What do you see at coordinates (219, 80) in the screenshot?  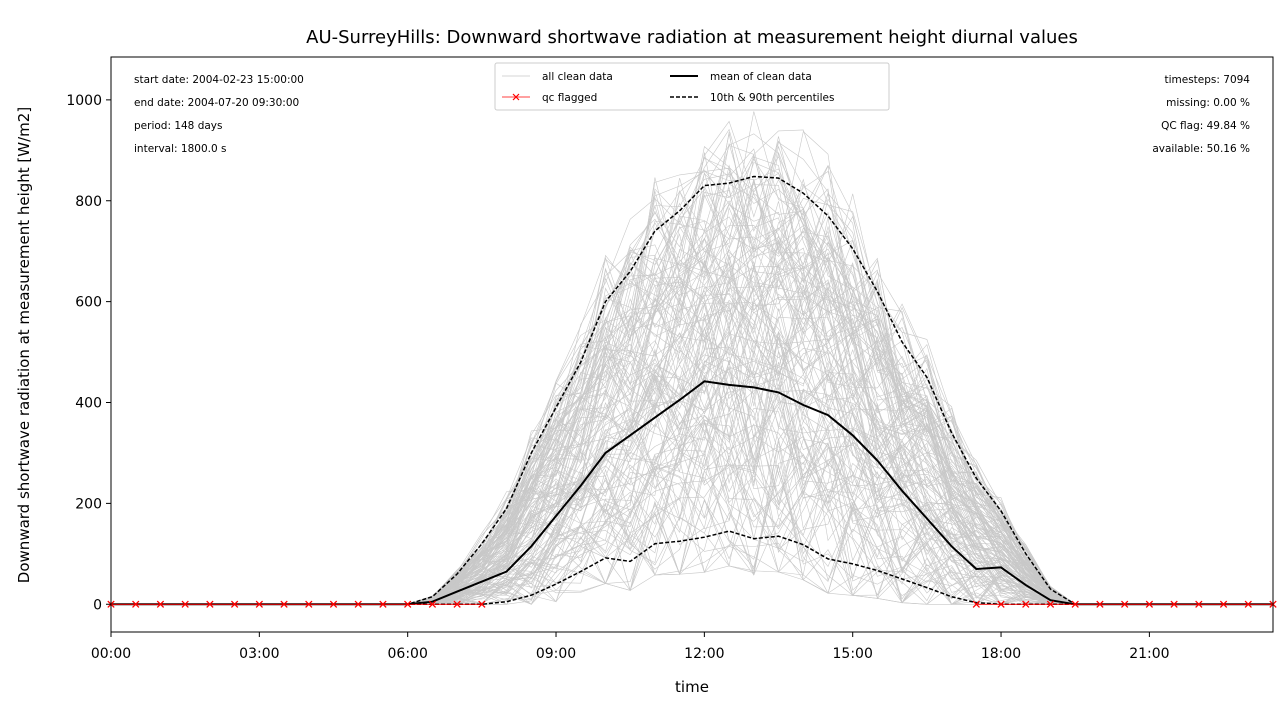 I see `info-start-date: start date: 2004-02-23 15:00:00` at bounding box center [219, 80].